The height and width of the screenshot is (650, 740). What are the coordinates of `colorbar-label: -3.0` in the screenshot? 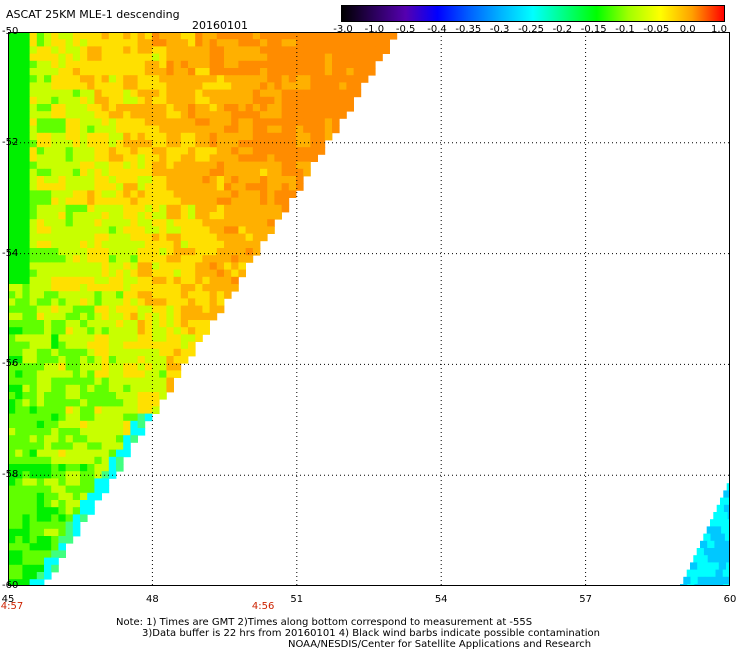 It's located at (343, 29).